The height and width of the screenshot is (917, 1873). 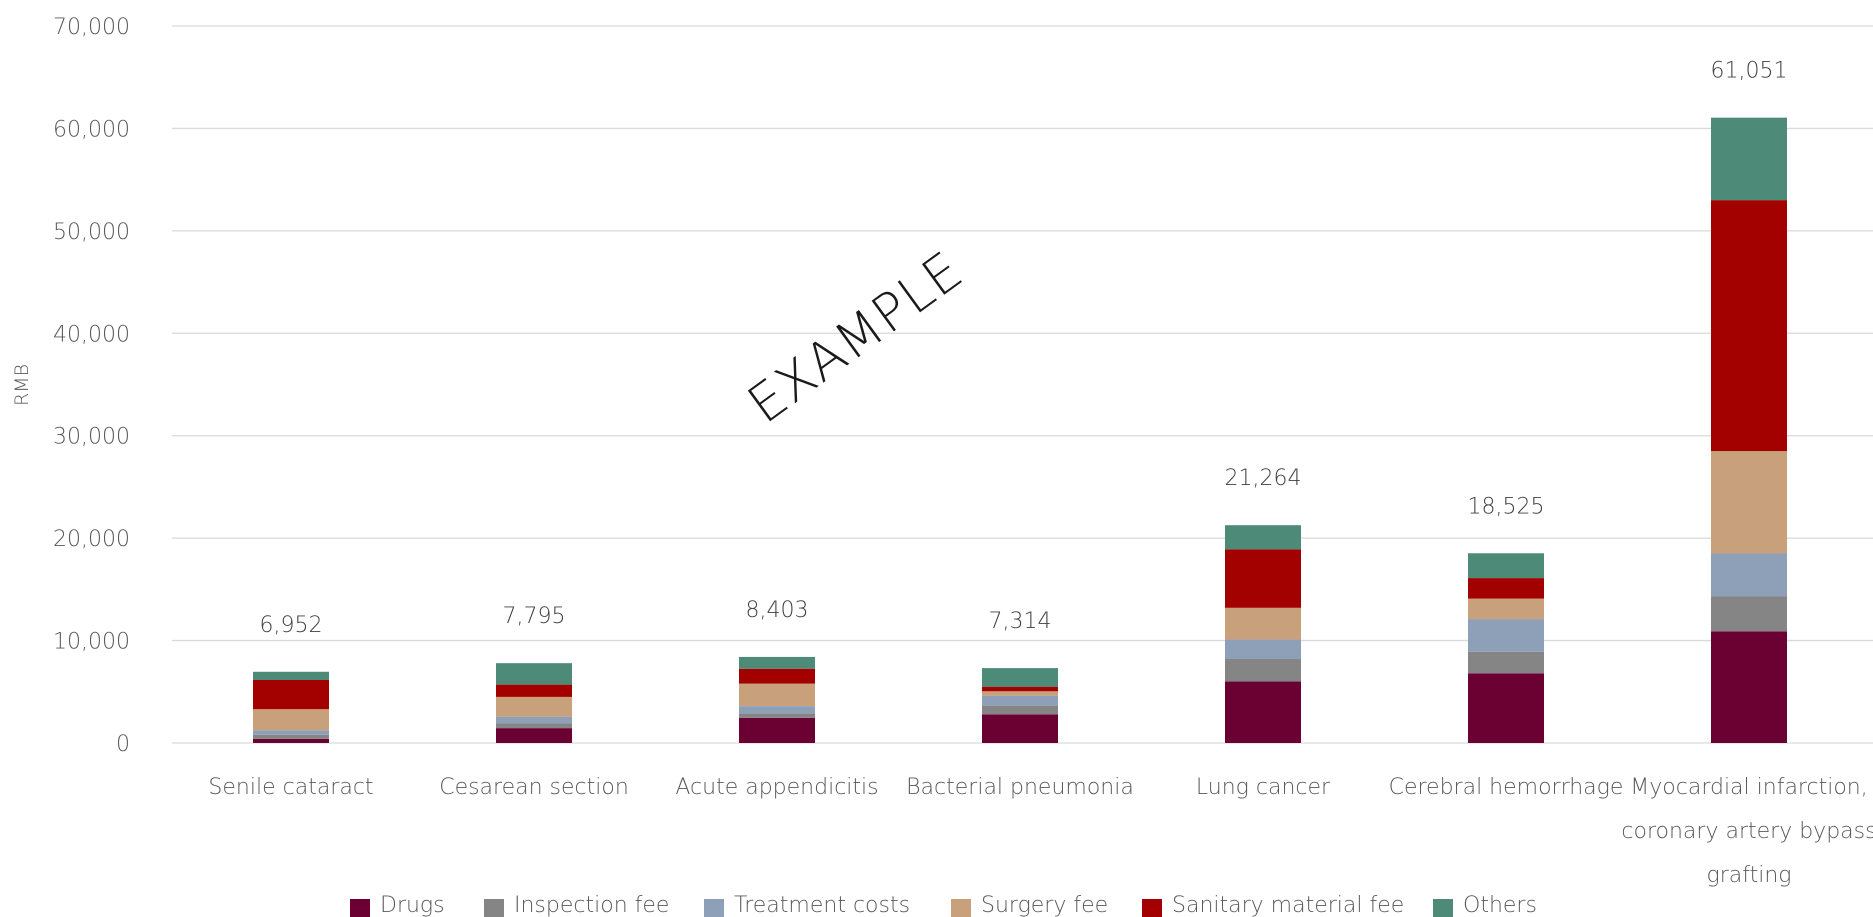 What do you see at coordinates (91, 334) in the screenshot?
I see `y-tick-label: 40,000` at bounding box center [91, 334].